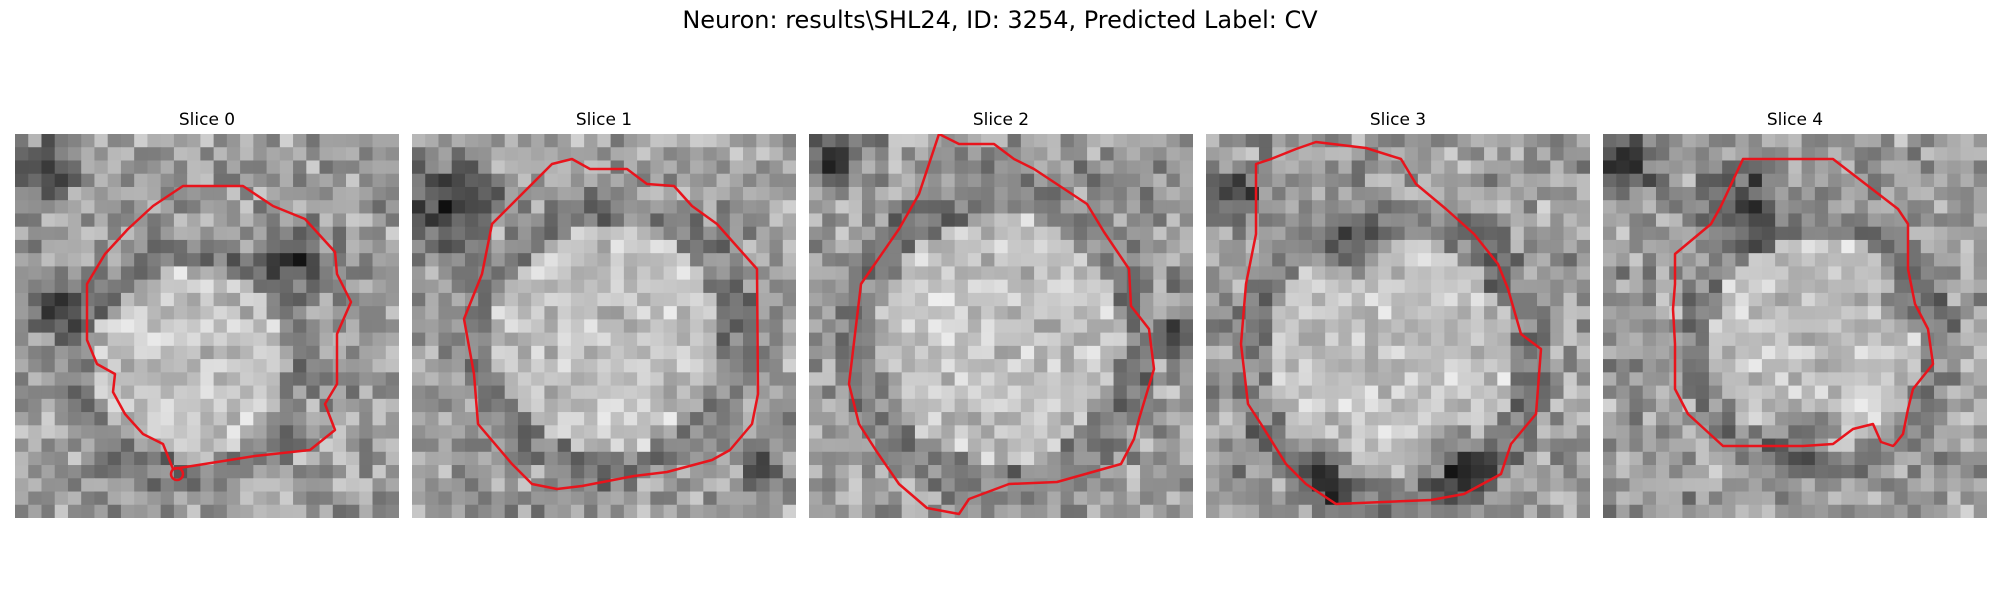 The width and height of the screenshot is (2000, 600). I want to click on slice-title: Slice 2, so click(1001, 120).